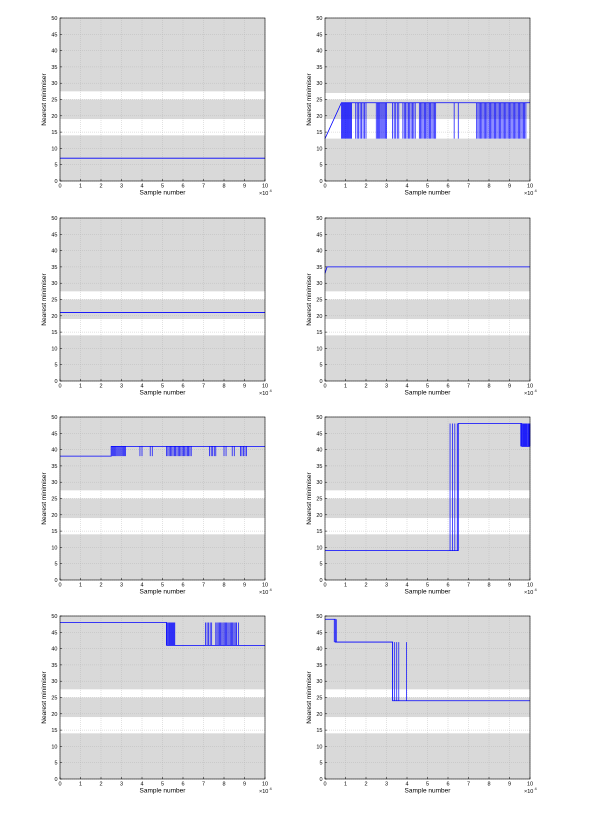 This screenshot has width=598, height=821. Describe the element at coordinates (428, 592) in the screenshot. I see `x-axis-label: Sample number` at that location.